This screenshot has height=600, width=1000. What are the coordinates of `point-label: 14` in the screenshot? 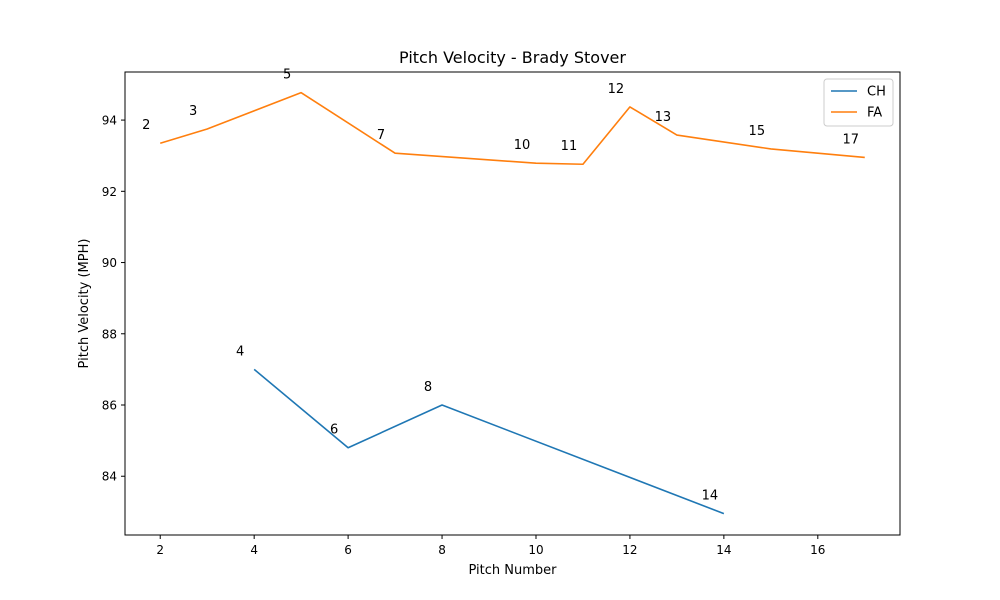 It's located at (710, 496).